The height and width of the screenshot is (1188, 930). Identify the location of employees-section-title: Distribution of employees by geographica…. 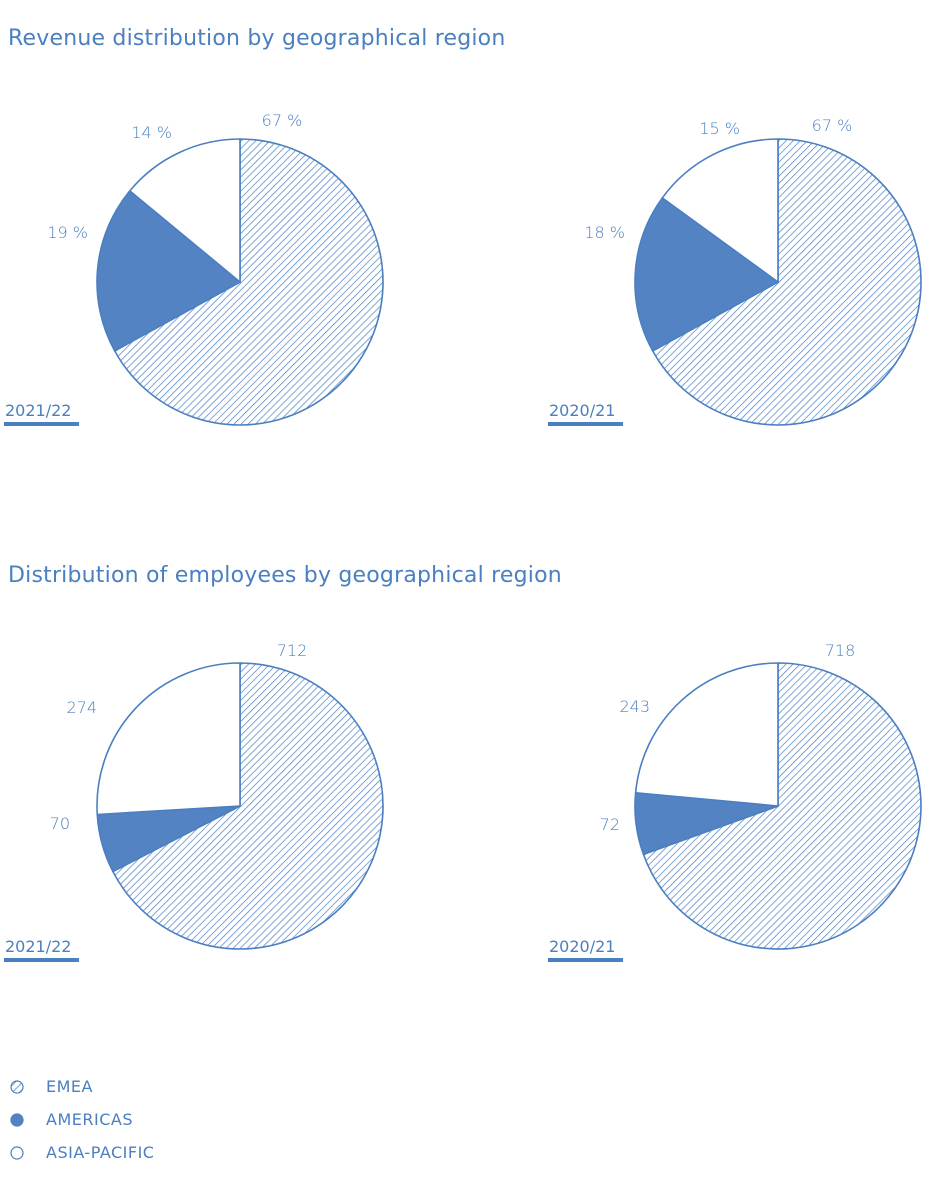
(285, 575).